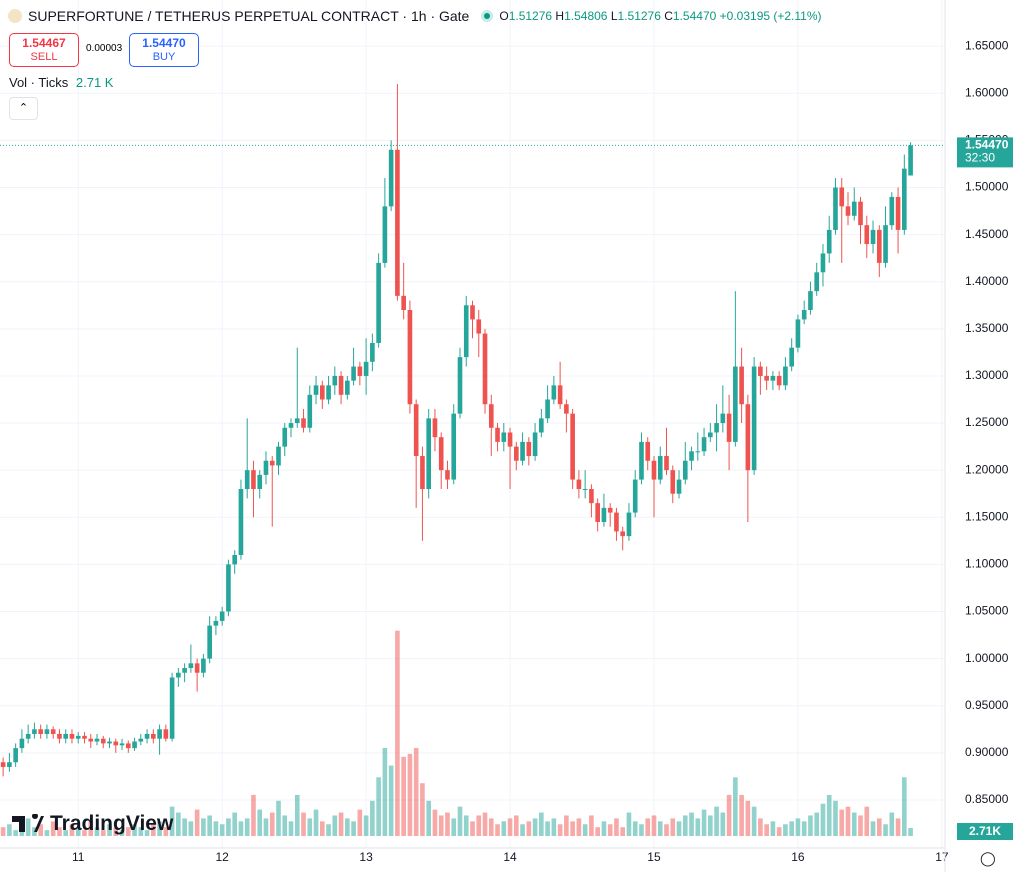  What do you see at coordinates (988, 858) in the screenshot?
I see `settings-button: ◯` at bounding box center [988, 858].